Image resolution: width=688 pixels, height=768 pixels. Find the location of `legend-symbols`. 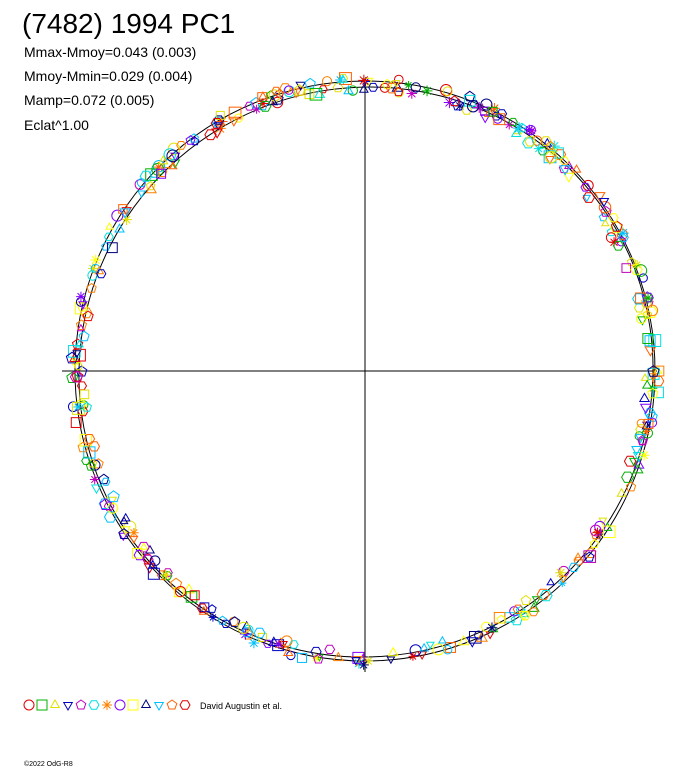

legend-symbols is located at coordinates (107, 705).